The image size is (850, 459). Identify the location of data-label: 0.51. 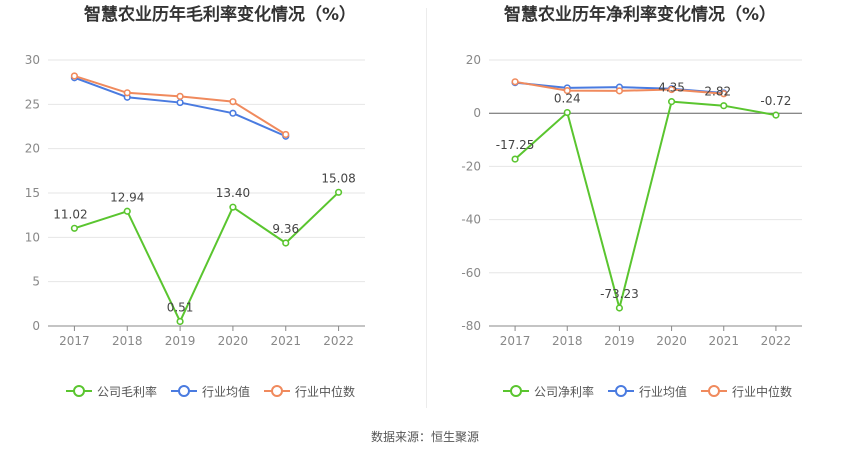
(180, 307).